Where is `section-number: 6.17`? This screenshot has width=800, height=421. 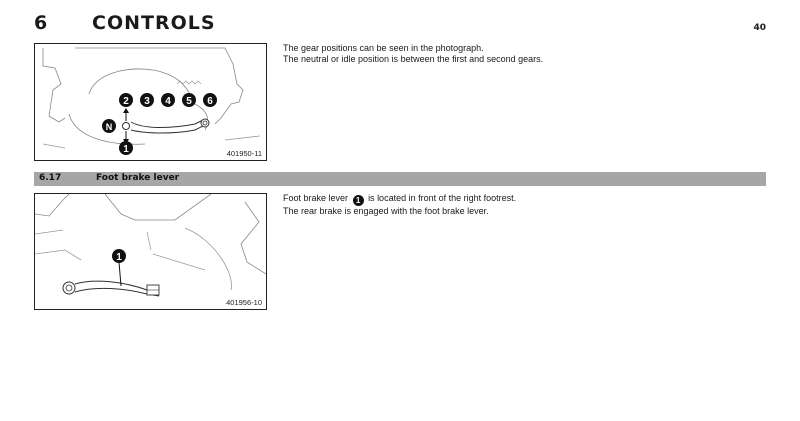
section-number: 6.17 is located at coordinates (50, 178).